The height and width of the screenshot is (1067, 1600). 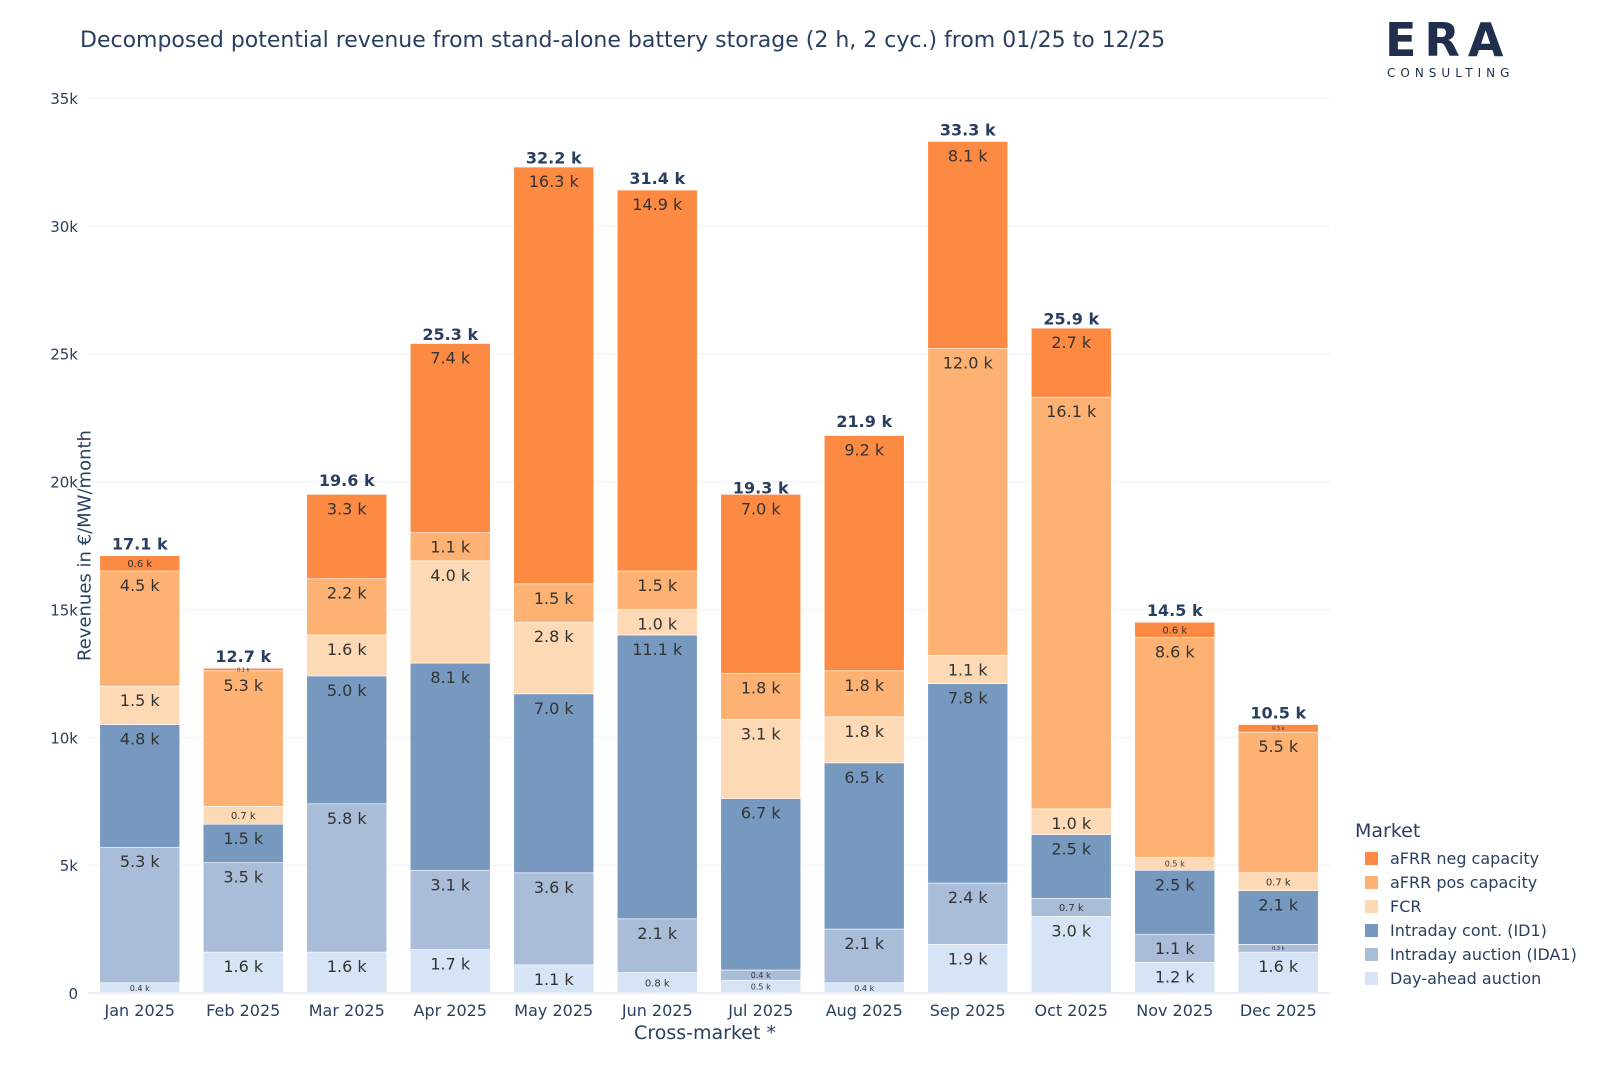 I want to click on legend-label: FCR, so click(x=1406, y=906).